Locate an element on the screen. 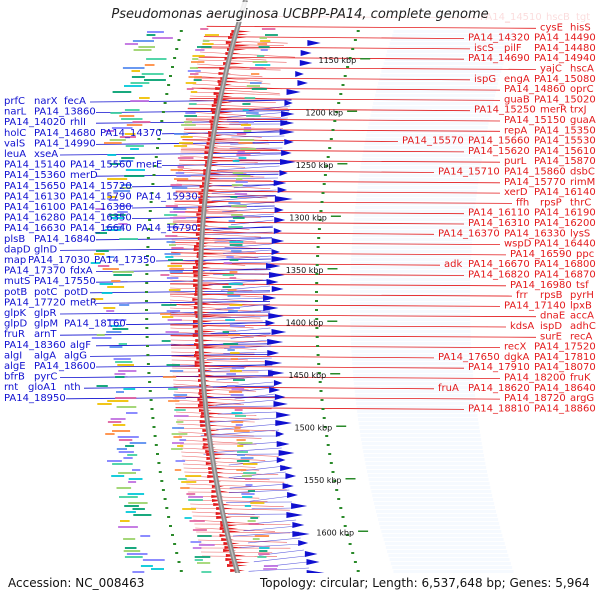  gene-label-reverse: fruR is located at coordinates (14, 334).